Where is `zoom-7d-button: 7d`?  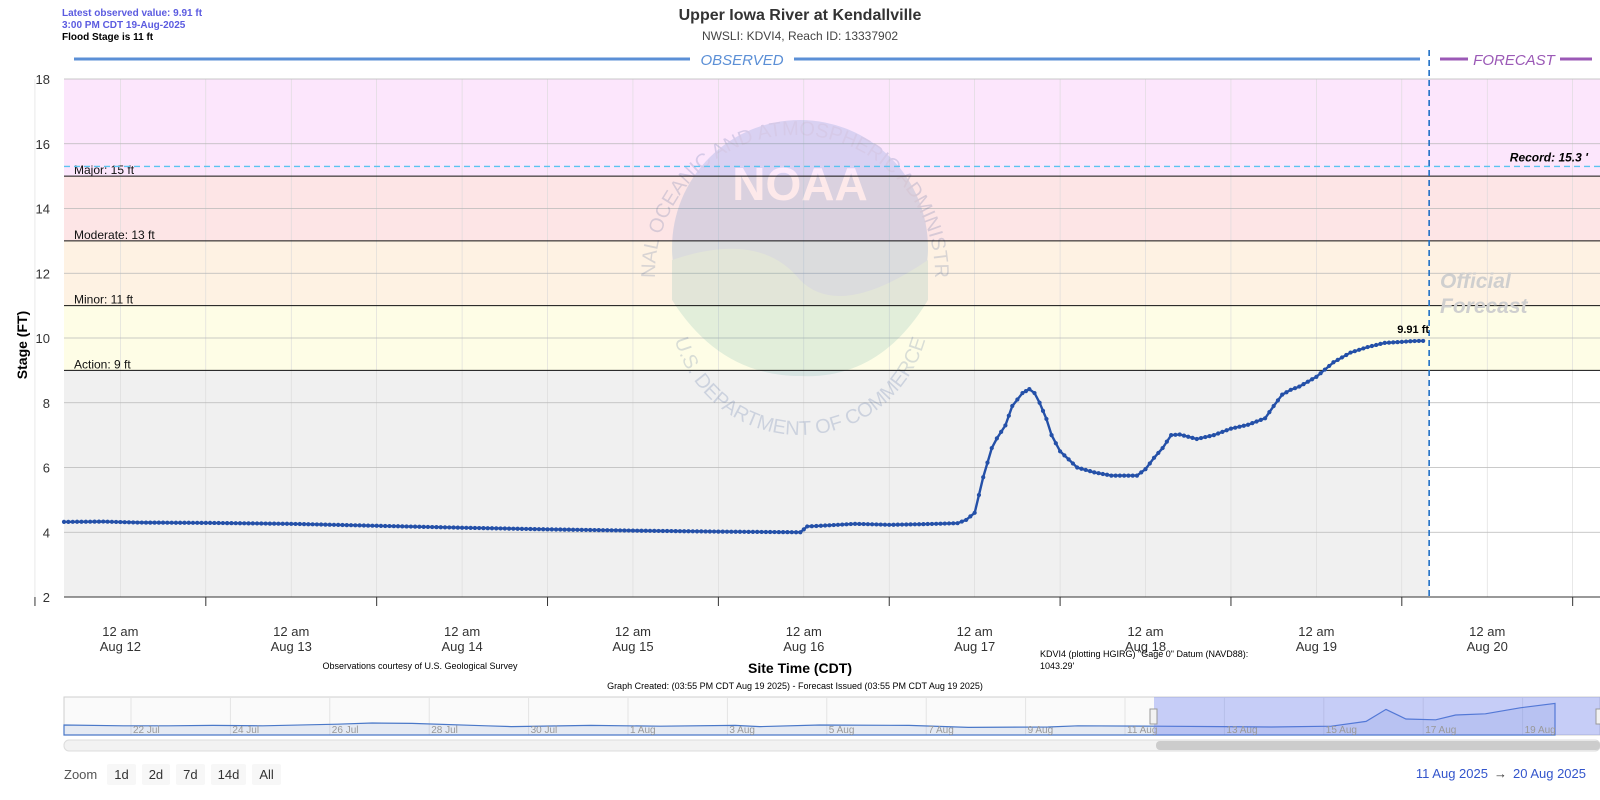 zoom-7d-button: 7d is located at coordinates (190, 774).